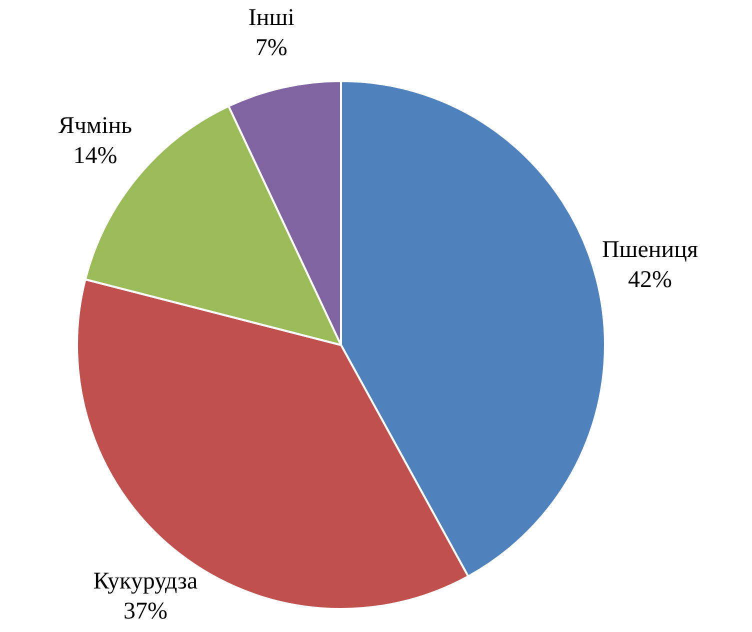 This screenshot has height=632, width=752. I want to click on slice-label: Пшениця, so click(650, 249).